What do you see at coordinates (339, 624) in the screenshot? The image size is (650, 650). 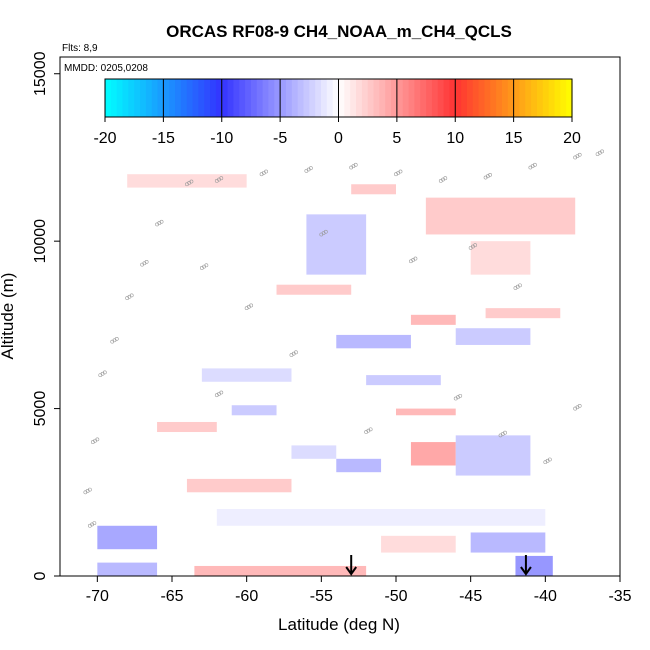 I see `x-axis-label: Latitude (deg N)` at bounding box center [339, 624].